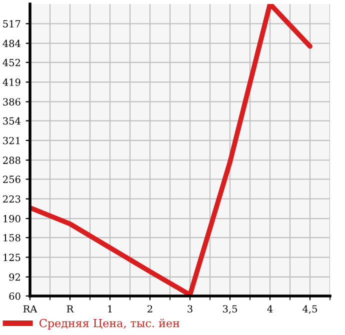 This screenshot has height=335, width=345. I want to click on x-tick-label: RA, so click(30, 308).